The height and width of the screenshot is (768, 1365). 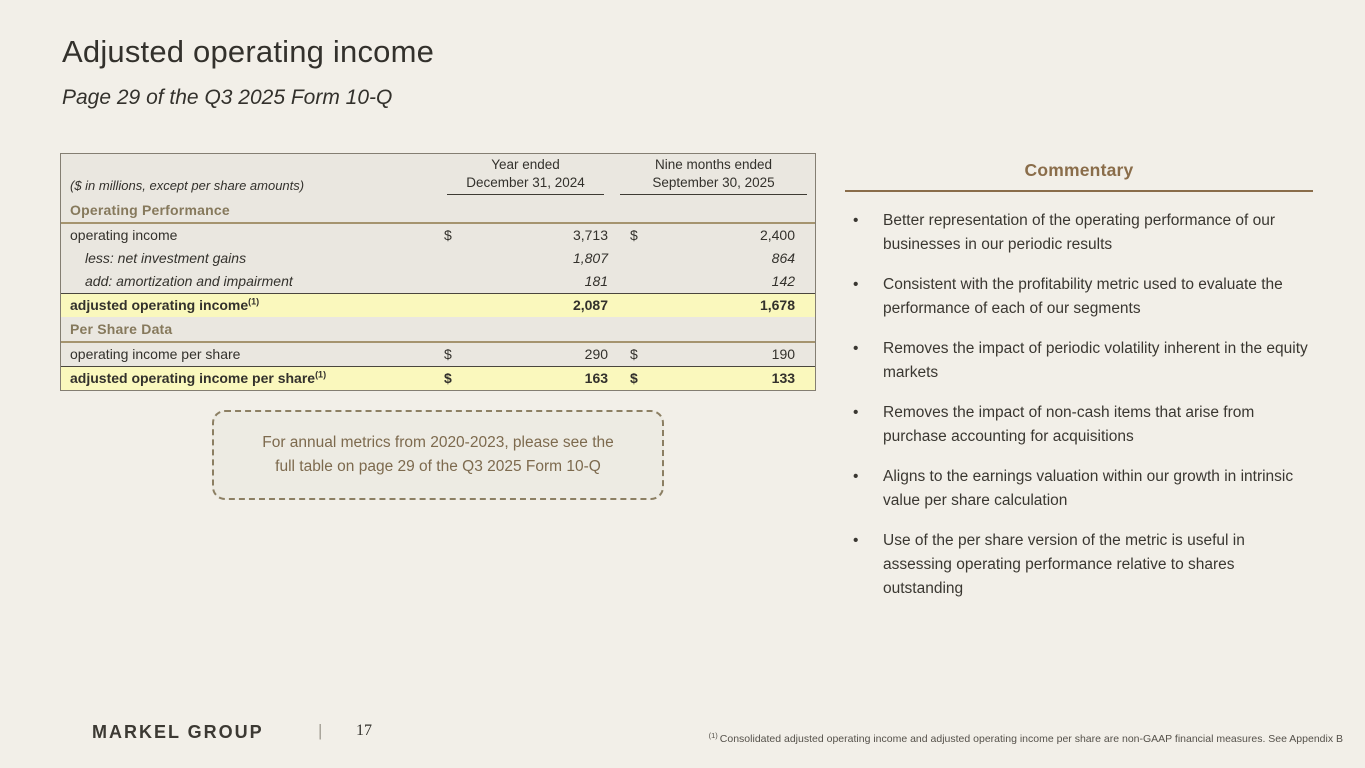 I want to click on row-label-text: adjusted operating income, so click(x=159, y=305).